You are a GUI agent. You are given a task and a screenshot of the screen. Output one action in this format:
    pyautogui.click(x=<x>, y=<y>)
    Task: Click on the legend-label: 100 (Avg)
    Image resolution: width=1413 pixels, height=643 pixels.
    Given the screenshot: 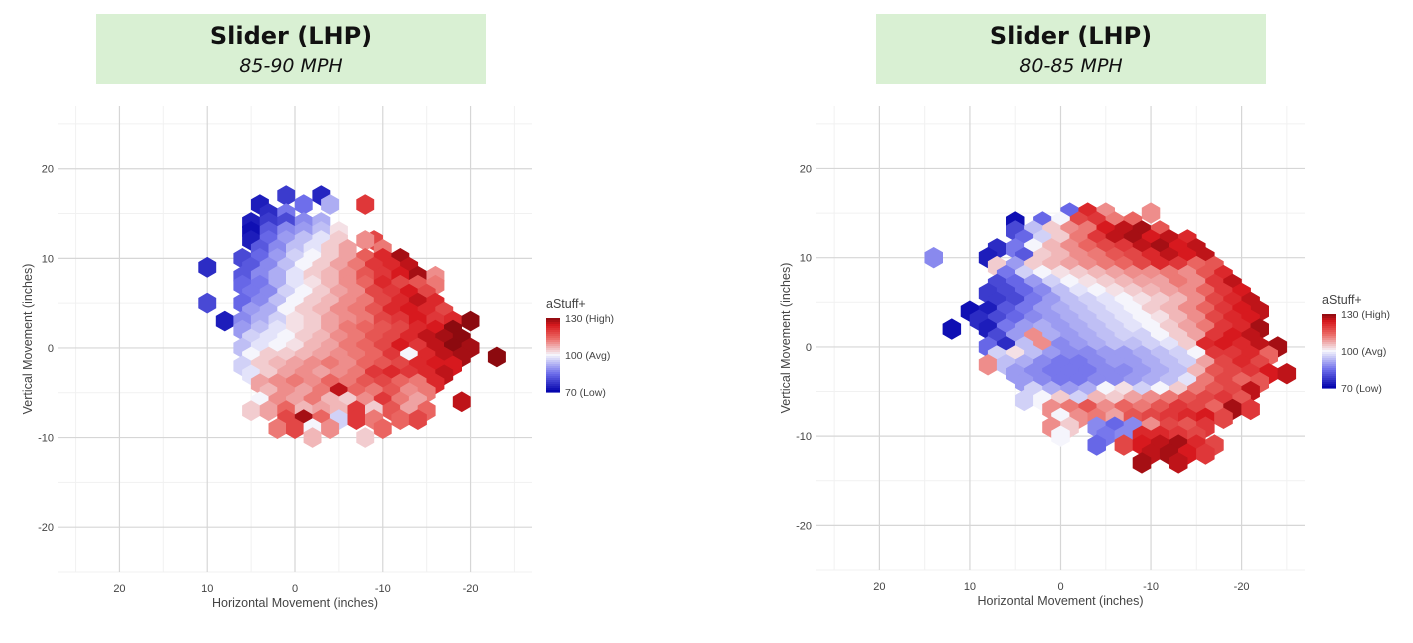 What is the action you would take?
    pyautogui.click(x=587, y=356)
    